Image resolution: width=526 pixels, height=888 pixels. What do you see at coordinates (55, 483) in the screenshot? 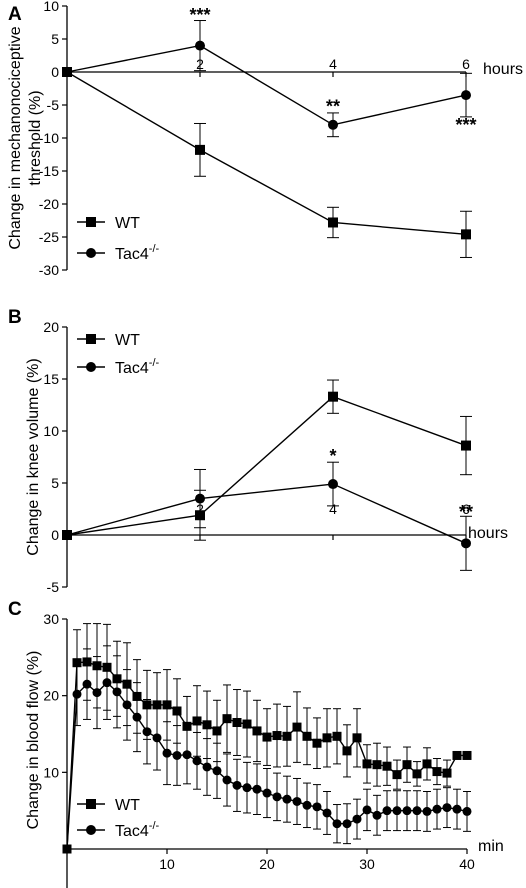
I see `y-tick-label: 5` at bounding box center [55, 483].